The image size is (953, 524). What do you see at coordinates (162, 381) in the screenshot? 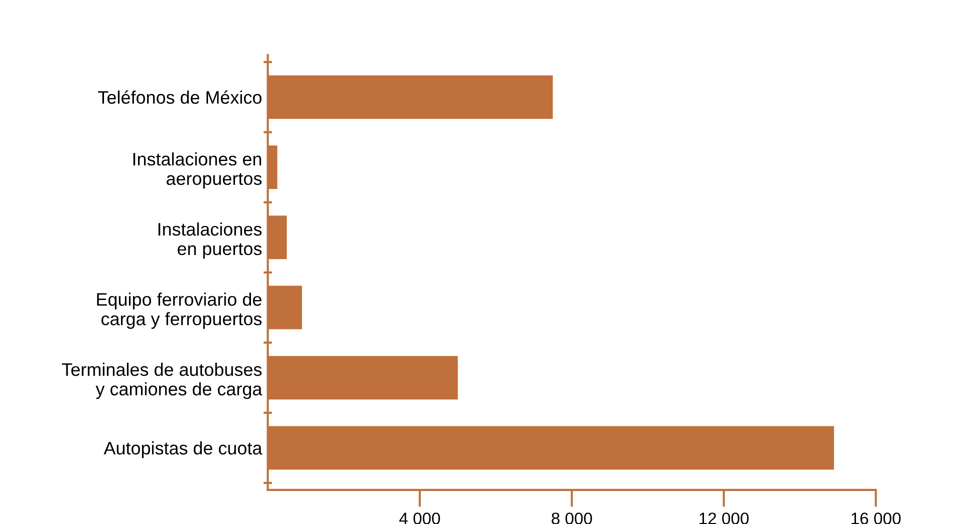
I see `y-tick-label: Terminales de autobuses y camiones de carga` at bounding box center [162, 381].